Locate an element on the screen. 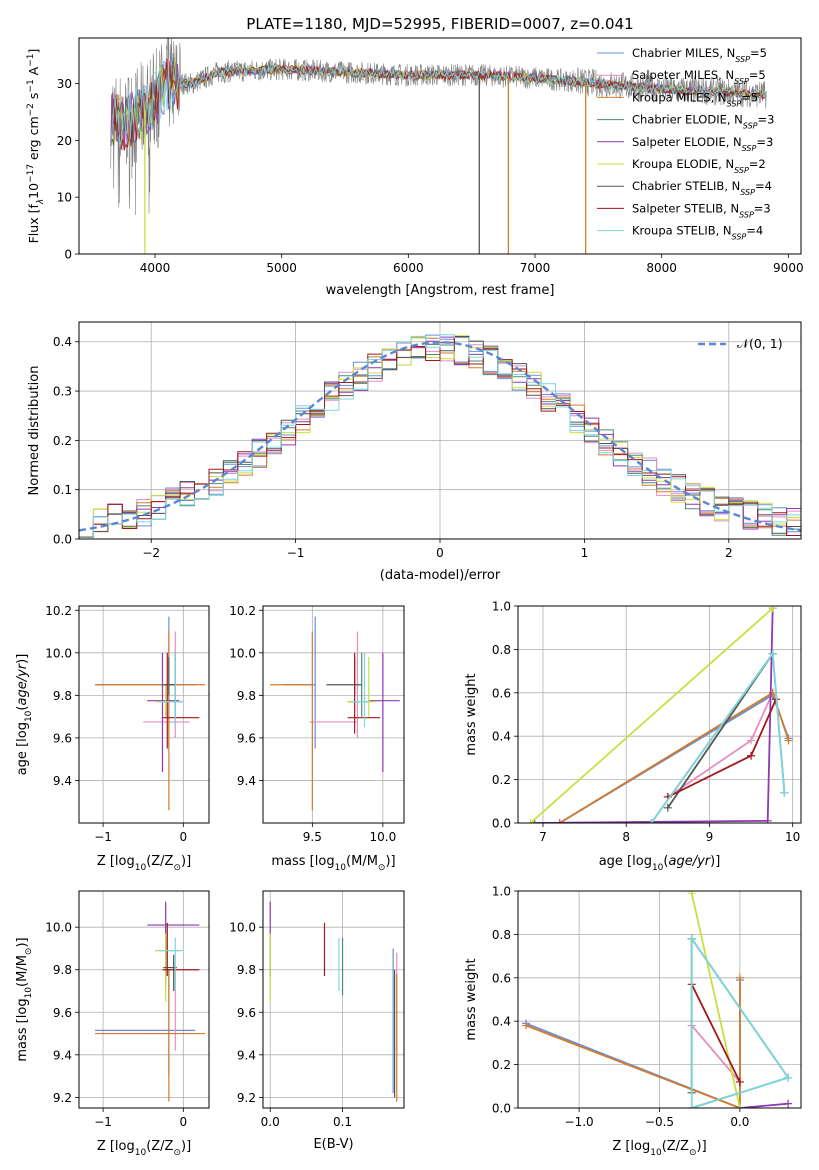  plot-area-age_vs_mass is located at coordinates (335, 713).